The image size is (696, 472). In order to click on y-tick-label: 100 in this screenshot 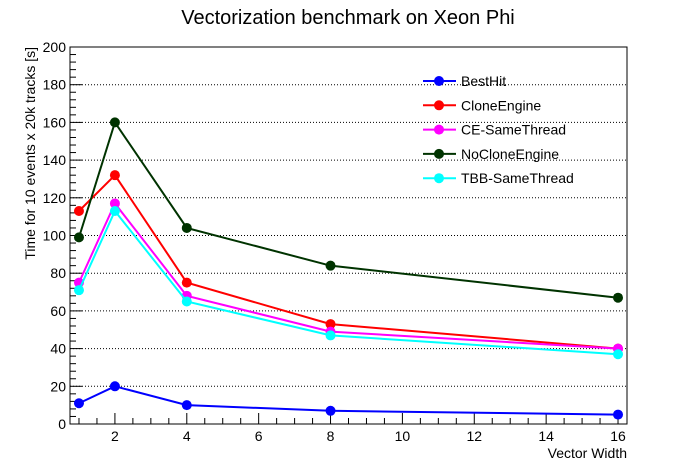, I will do `click(55, 236)`.